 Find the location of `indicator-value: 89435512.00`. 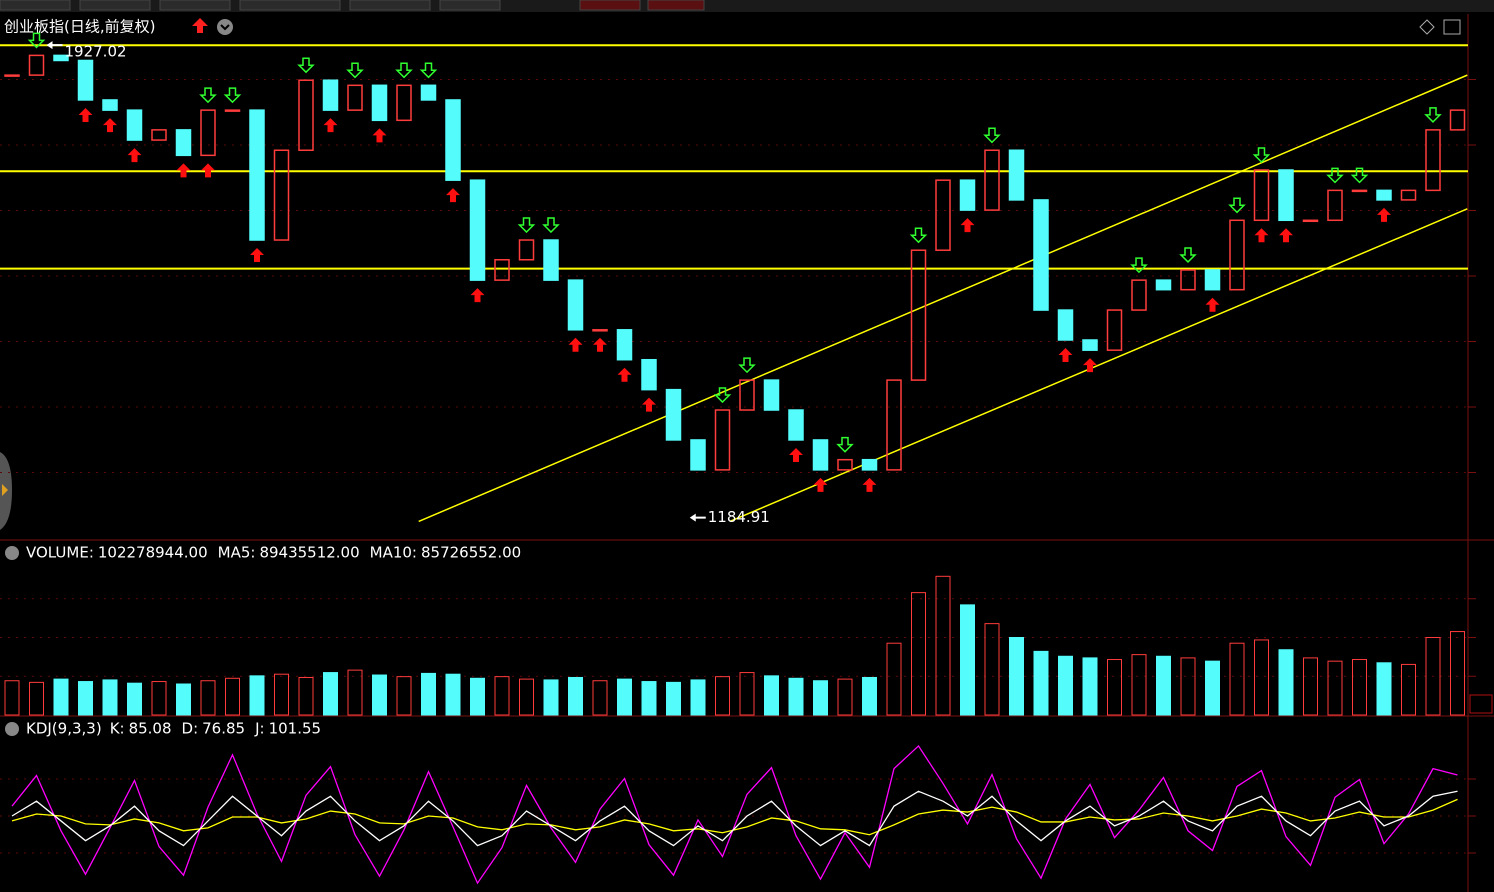

indicator-value: 89435512.00 is located at coordinates (309, 553).